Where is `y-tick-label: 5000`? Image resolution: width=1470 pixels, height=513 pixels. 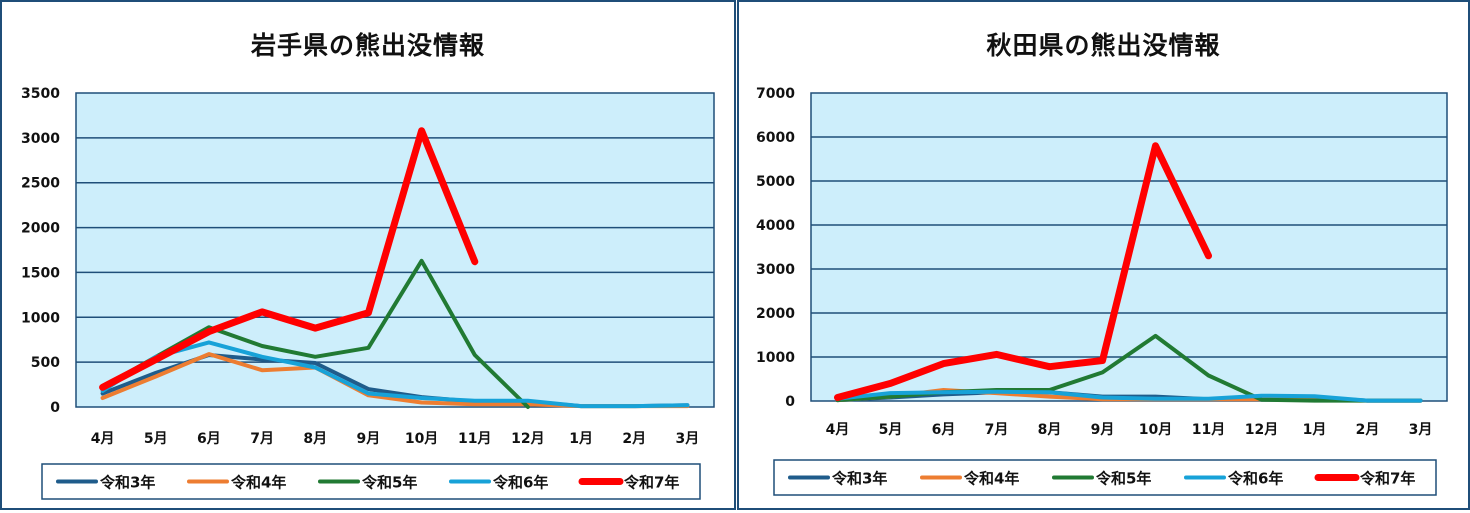 y-tick-label: 5000 is located at coordinates (775, 182).